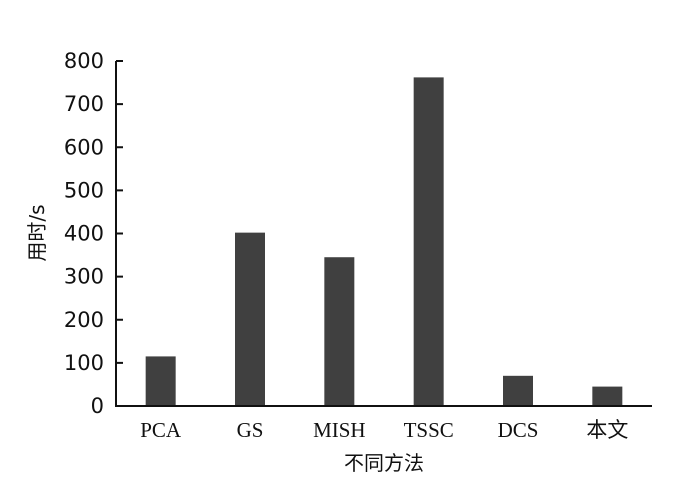  What do you see at coordinates (84, 104) in the screenshot?
I see `y-tick-label: 700` at bounding box center [84, 104].